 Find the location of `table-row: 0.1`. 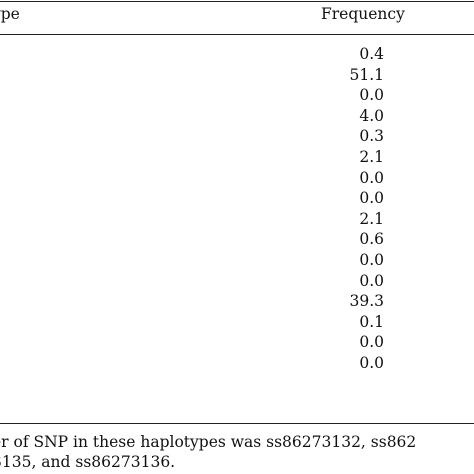

table-row: 0.1 is located at coordinates (371, 321).